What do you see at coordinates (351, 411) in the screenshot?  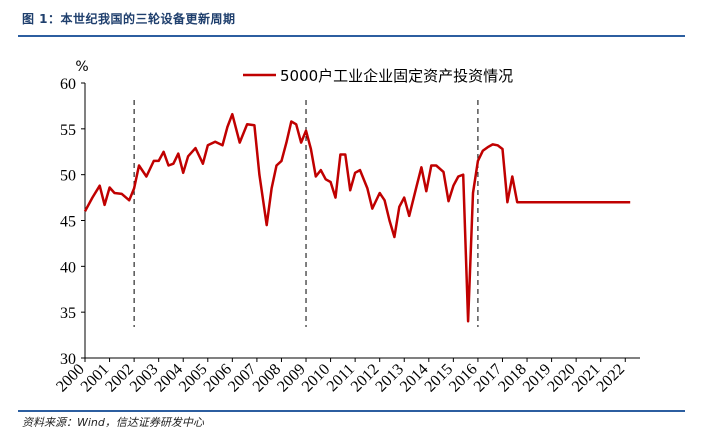 I see `source-rule` at bounding box center [351, 411].